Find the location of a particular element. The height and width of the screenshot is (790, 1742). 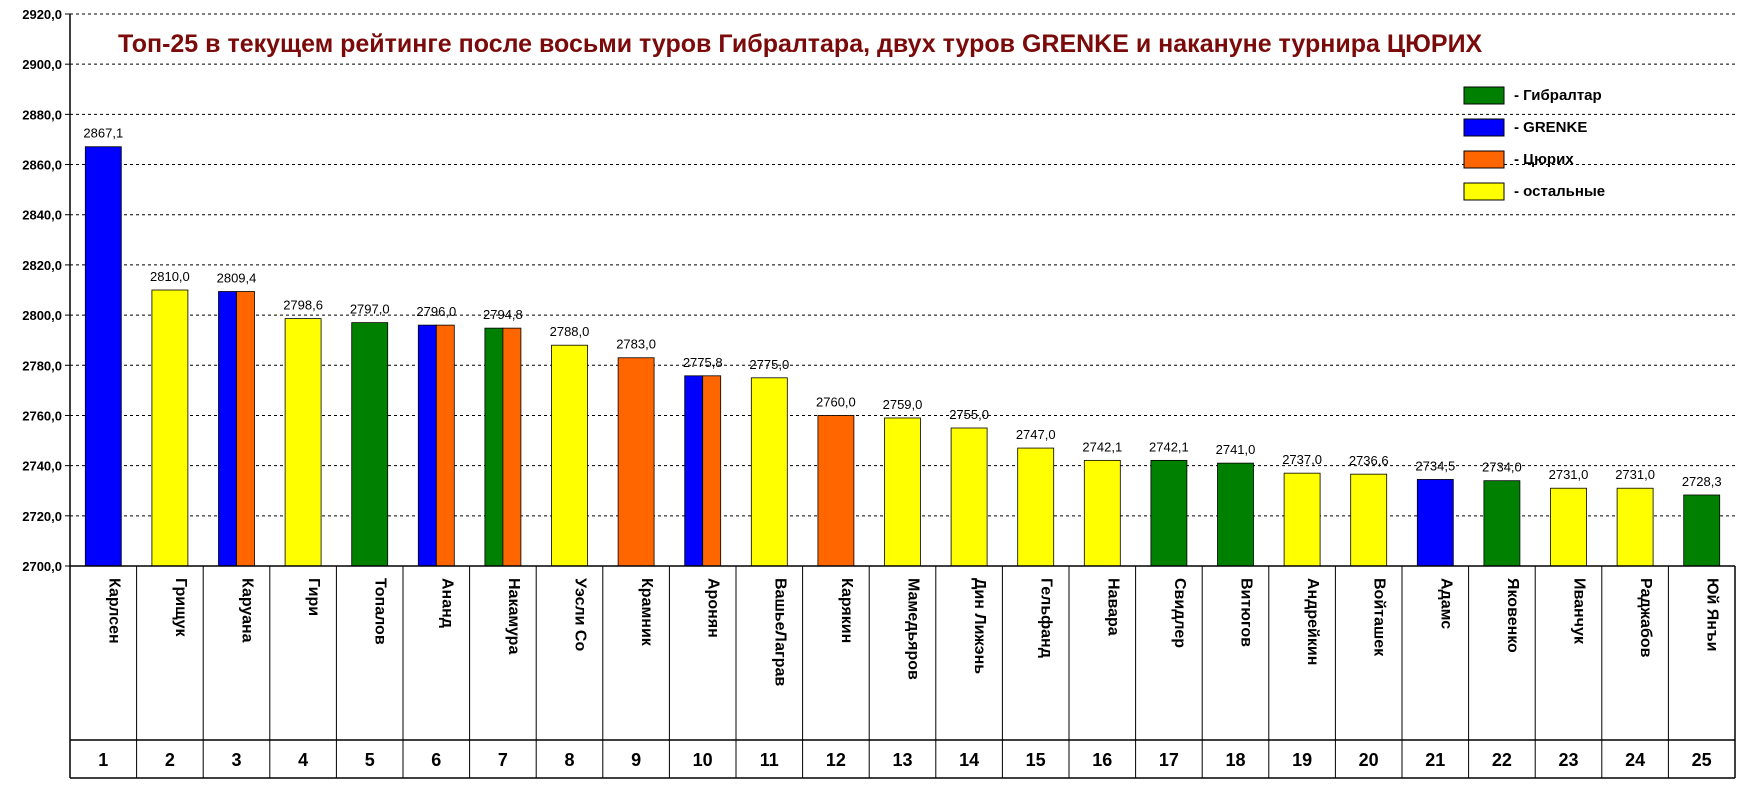

legend-swatch-gibraltar is located at coordinates (1484, 95).